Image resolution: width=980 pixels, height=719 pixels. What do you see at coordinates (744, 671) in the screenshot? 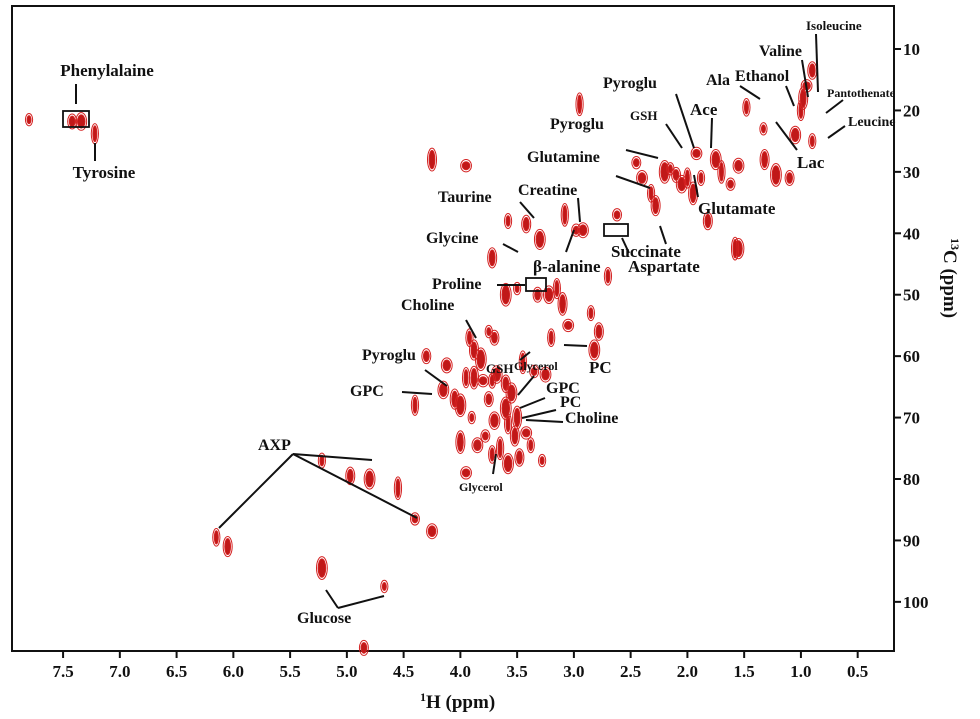
I see `x-tick-label: 1.5` at bounding box center [744, 671].